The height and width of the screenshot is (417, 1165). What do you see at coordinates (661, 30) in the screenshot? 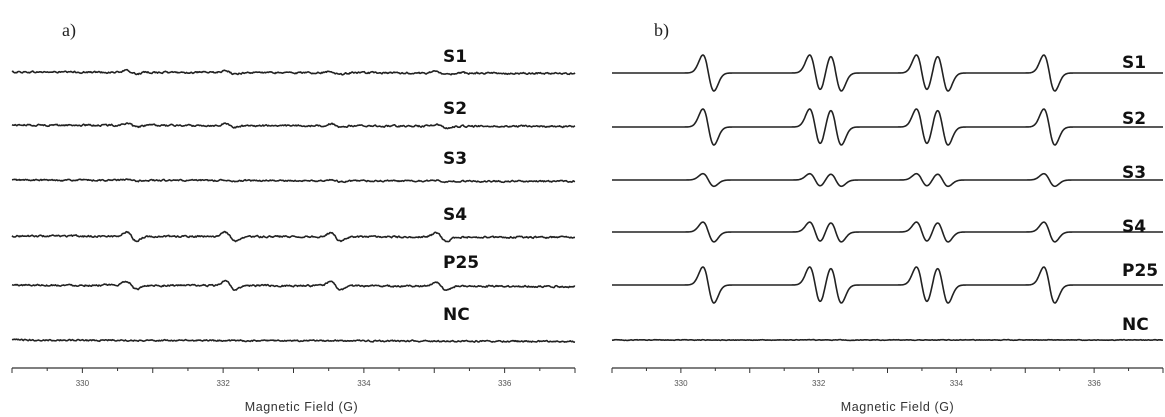
I see `panel-letter: b)` at bounding box center [661, 30].